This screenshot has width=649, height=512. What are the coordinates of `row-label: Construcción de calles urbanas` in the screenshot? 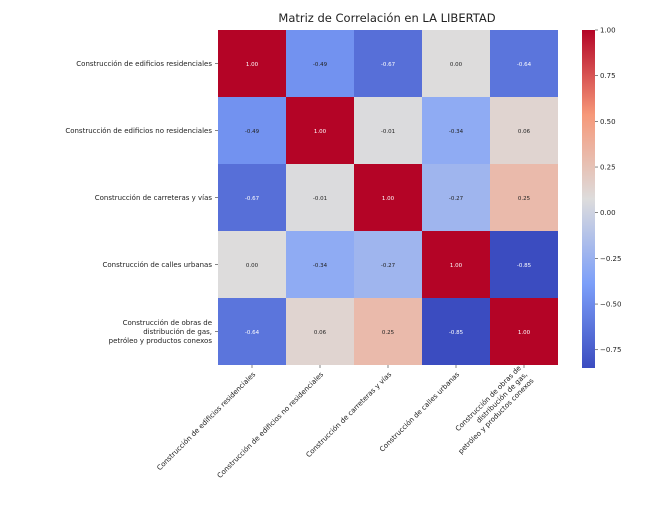 It's located at (157, 265).